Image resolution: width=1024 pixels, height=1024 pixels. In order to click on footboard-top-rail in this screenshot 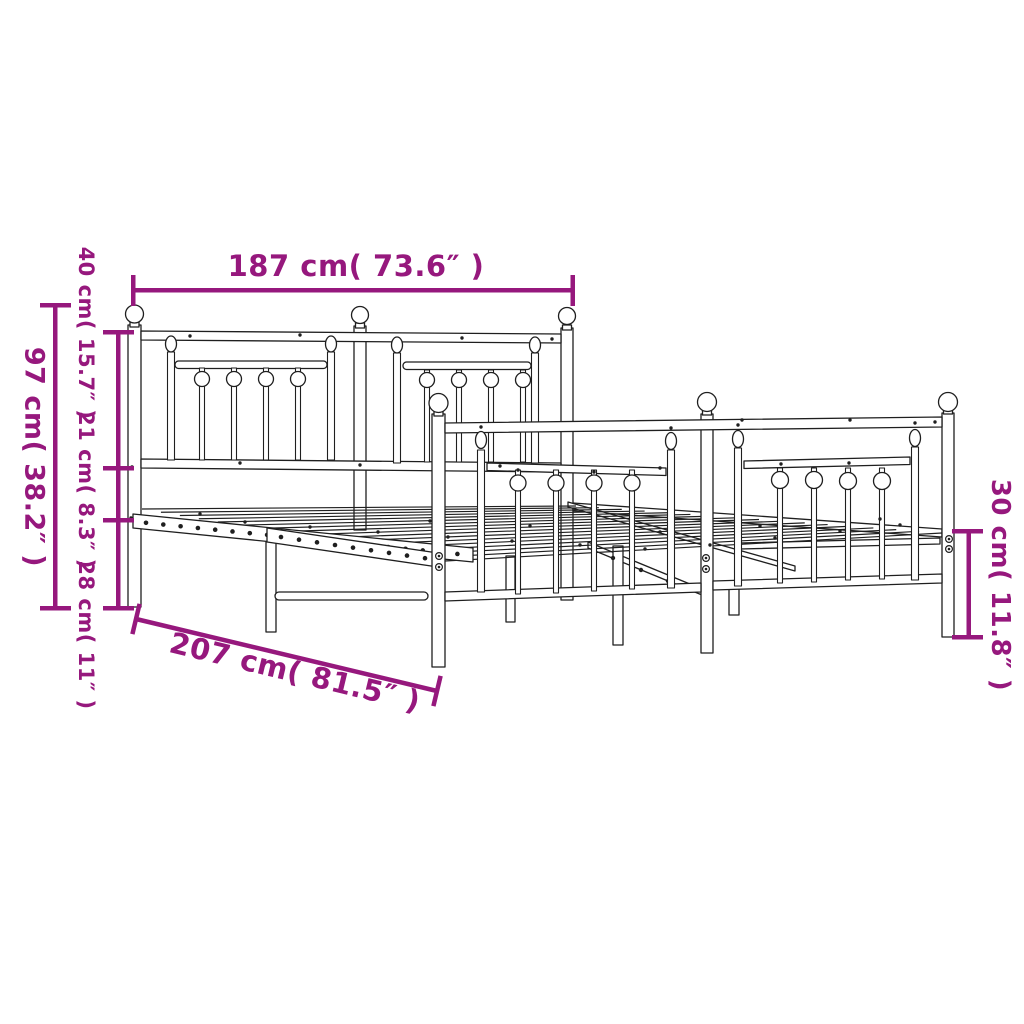, I will do `click(693, 425)`.